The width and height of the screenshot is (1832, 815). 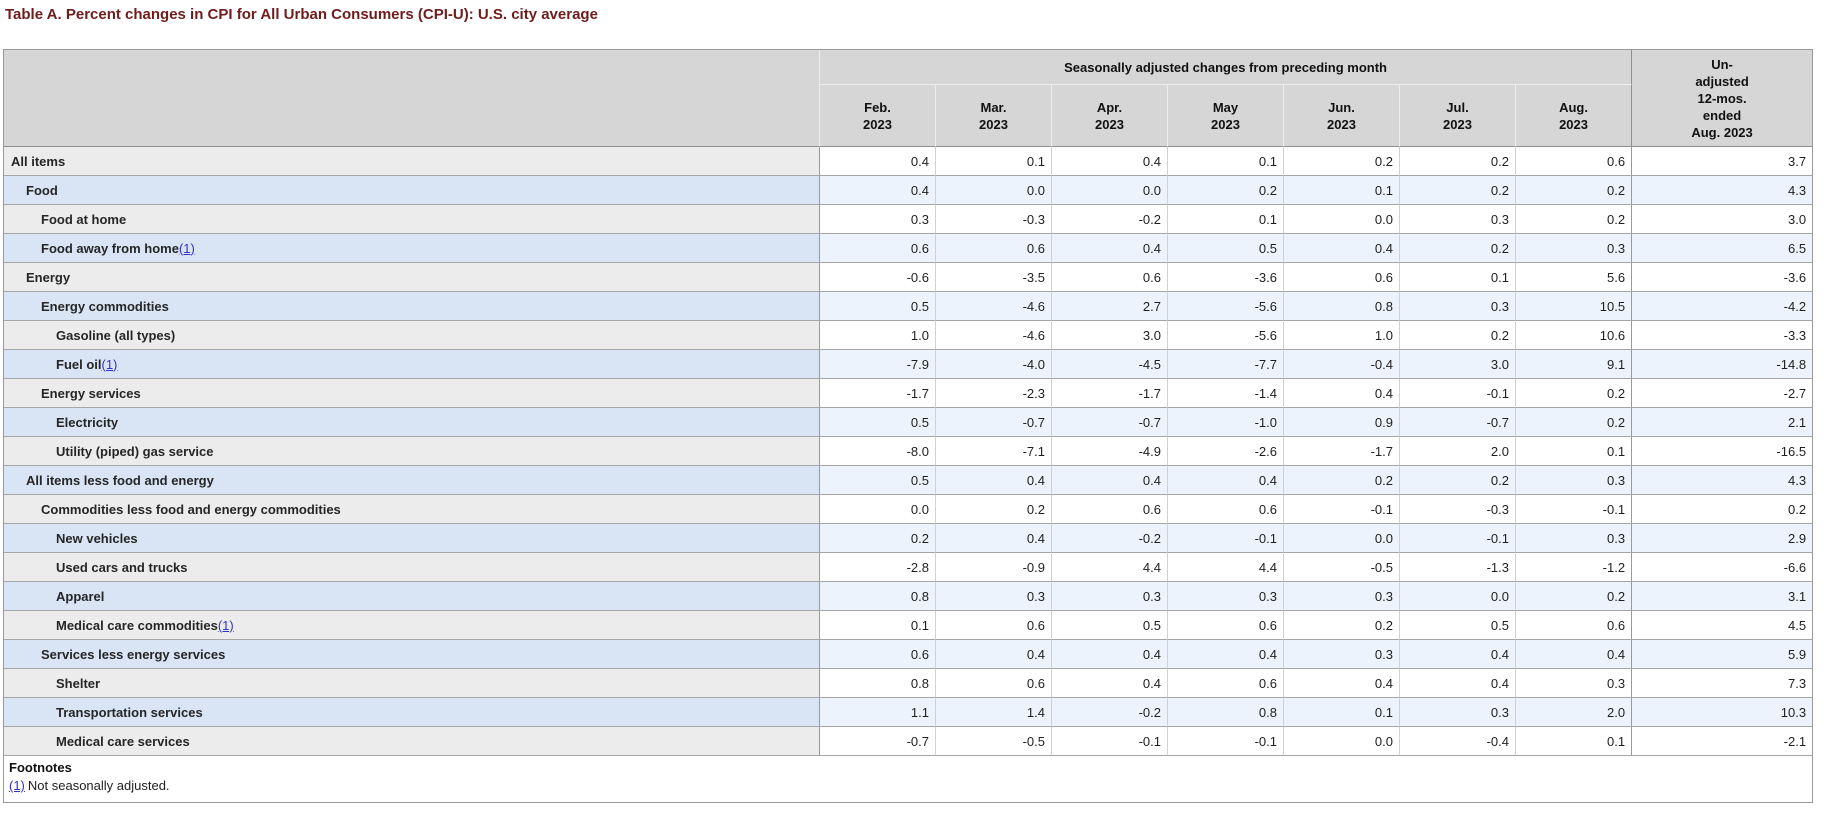 What do you see at coordinates (1226, 393) in the screenshot?
I see `value-cell: -1.4` at bounding box center [1226, 393].